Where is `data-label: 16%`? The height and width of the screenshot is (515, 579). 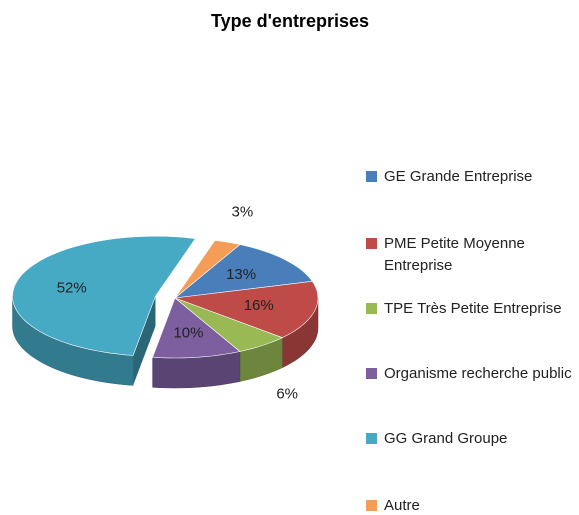
data-label: 16% is located at coordinates (259, 305).